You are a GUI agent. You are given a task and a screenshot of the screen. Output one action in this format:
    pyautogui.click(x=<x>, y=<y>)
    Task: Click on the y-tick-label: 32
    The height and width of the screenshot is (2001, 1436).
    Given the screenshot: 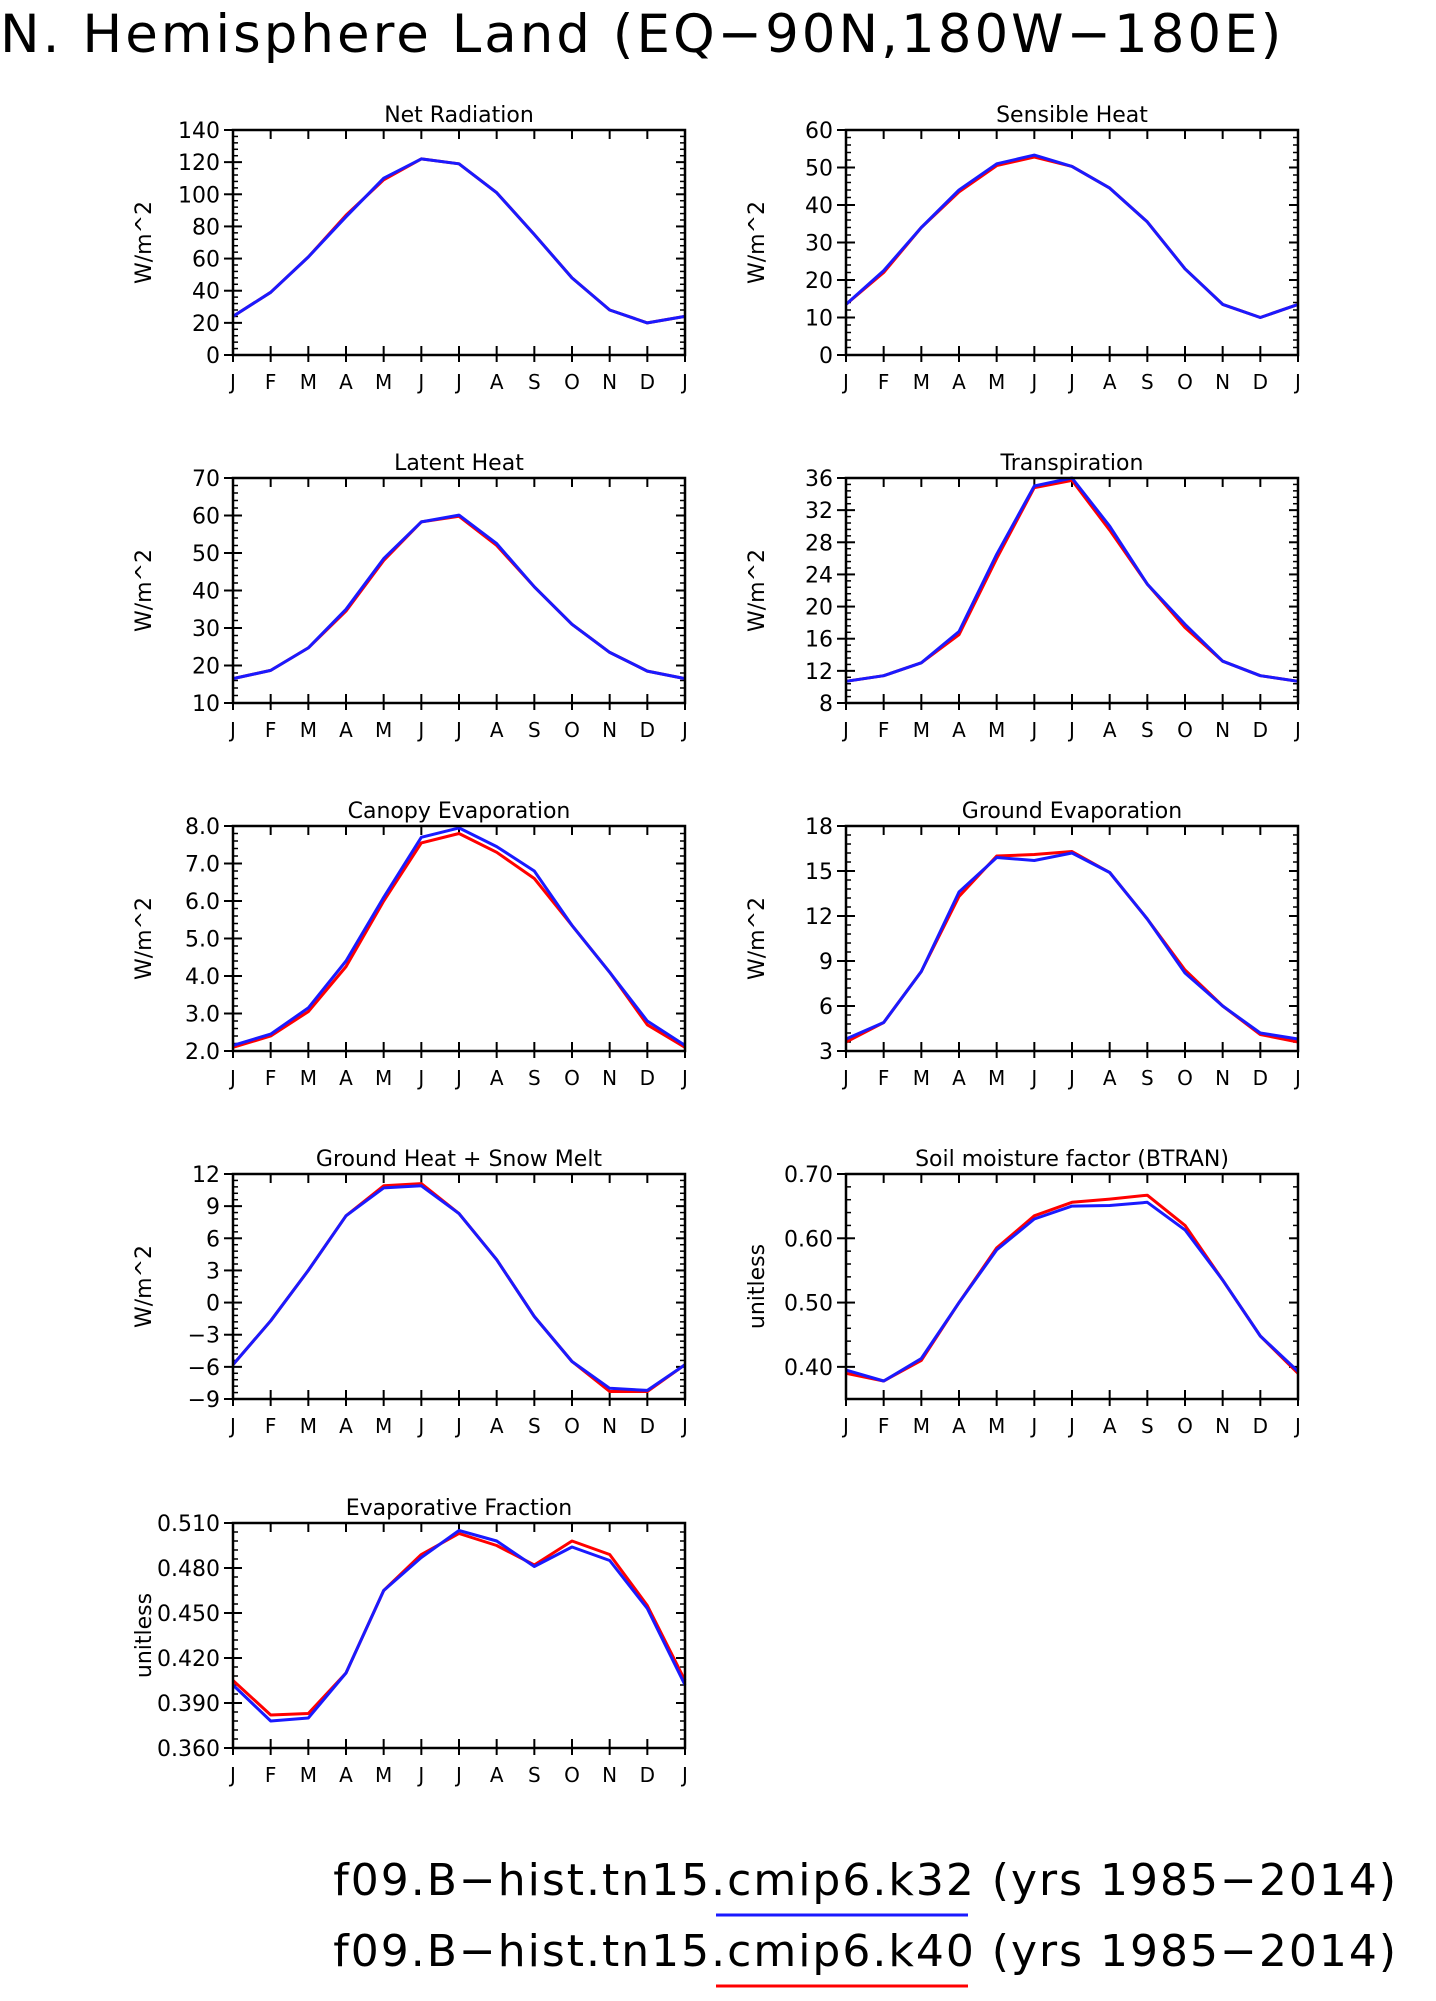 What is the action you would take?
    pyautogui.click(x=819, y=511)
    